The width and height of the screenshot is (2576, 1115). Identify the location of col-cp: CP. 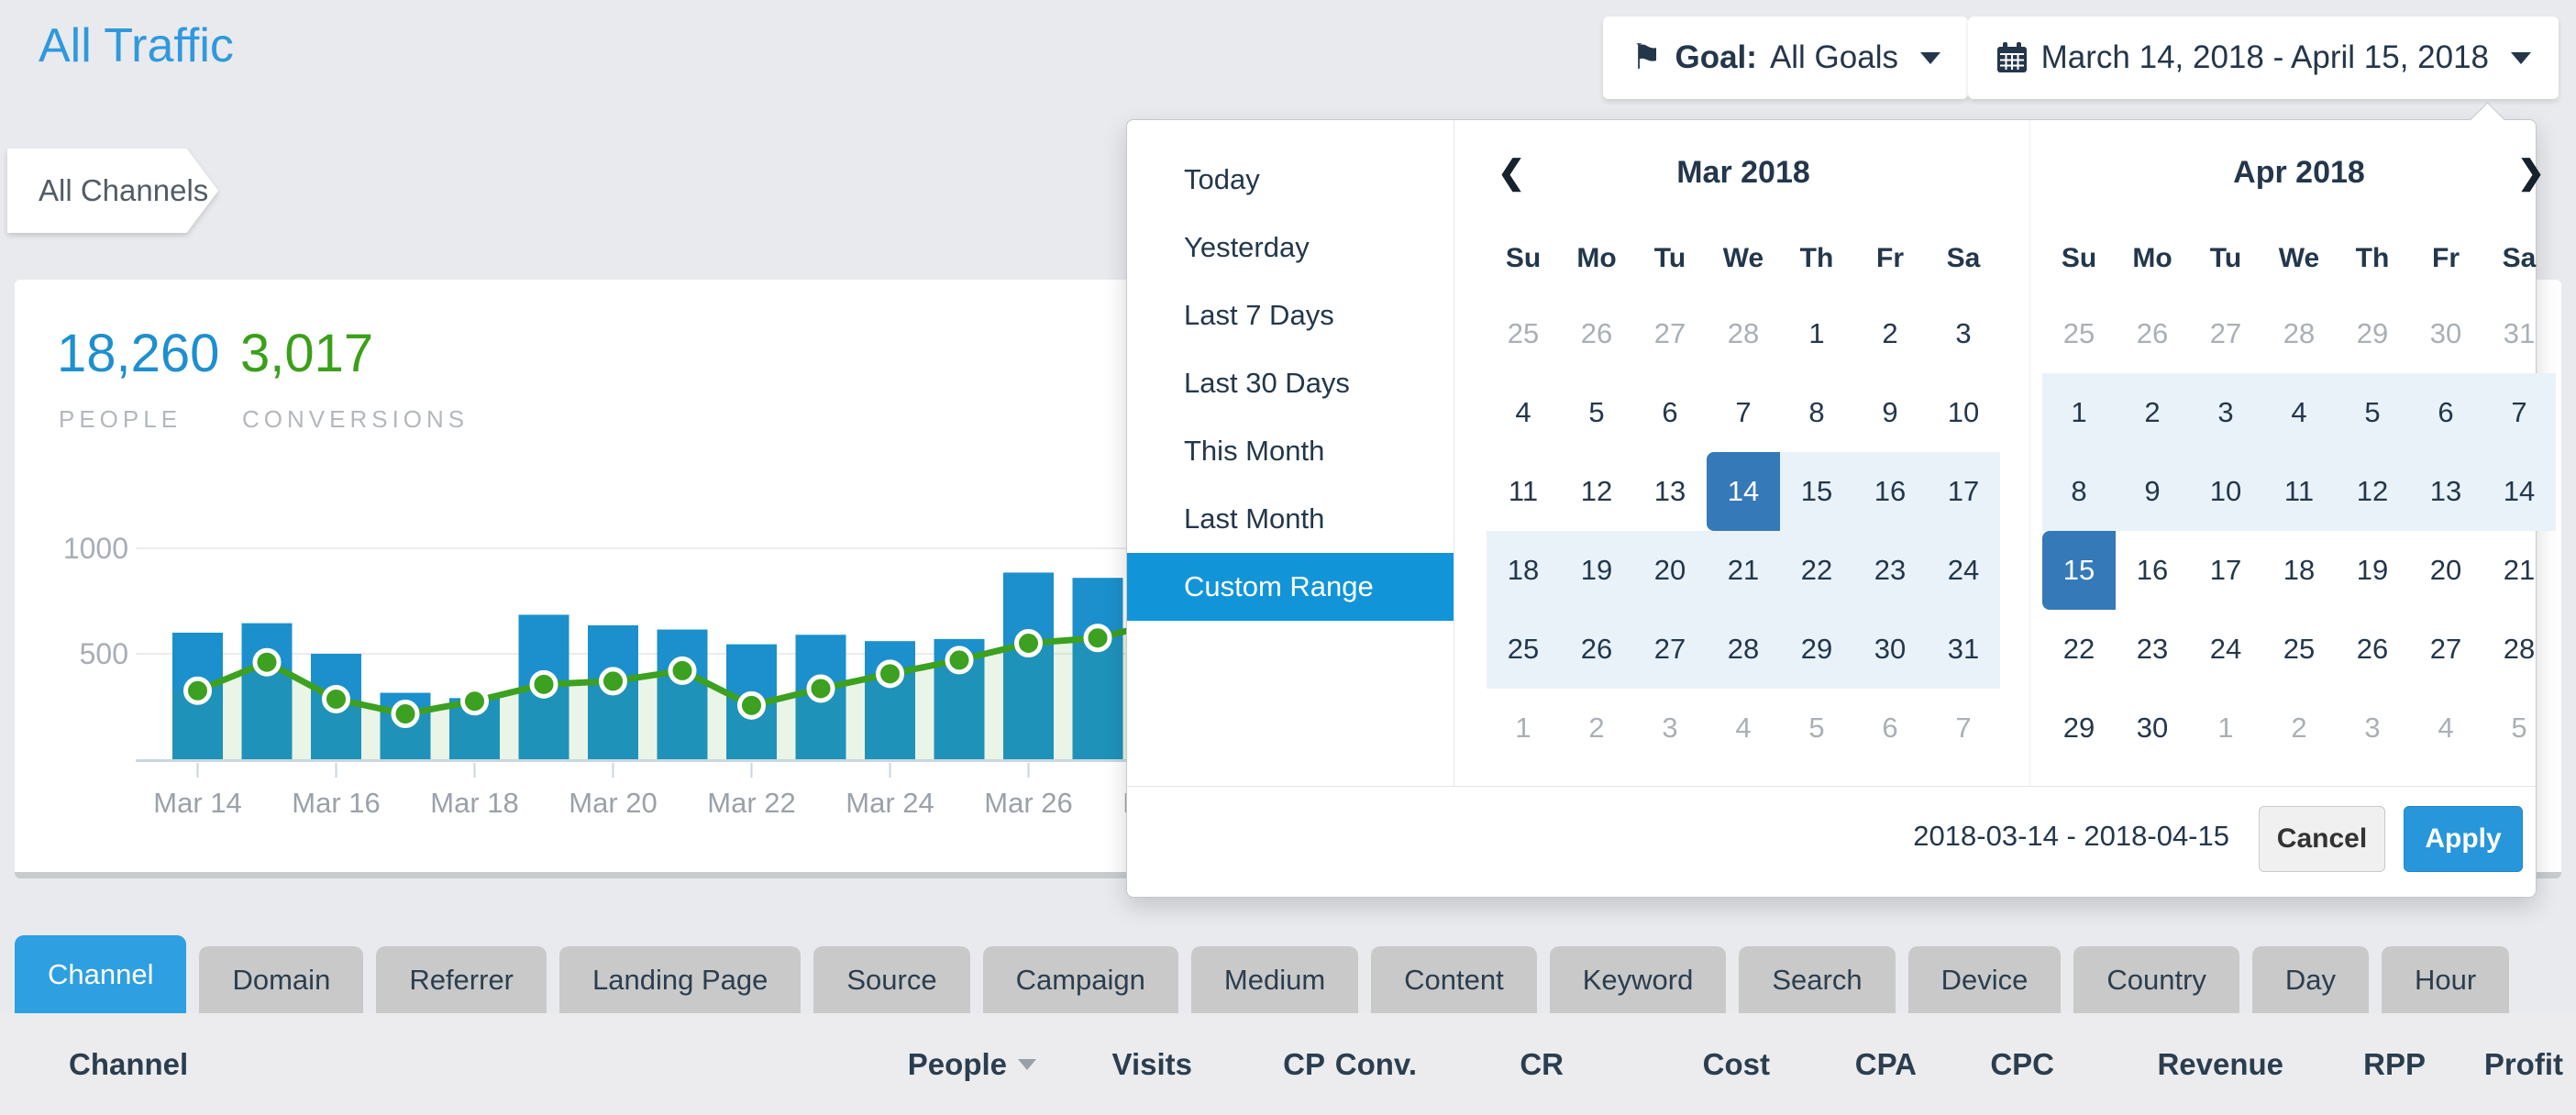
(1304, 1063).